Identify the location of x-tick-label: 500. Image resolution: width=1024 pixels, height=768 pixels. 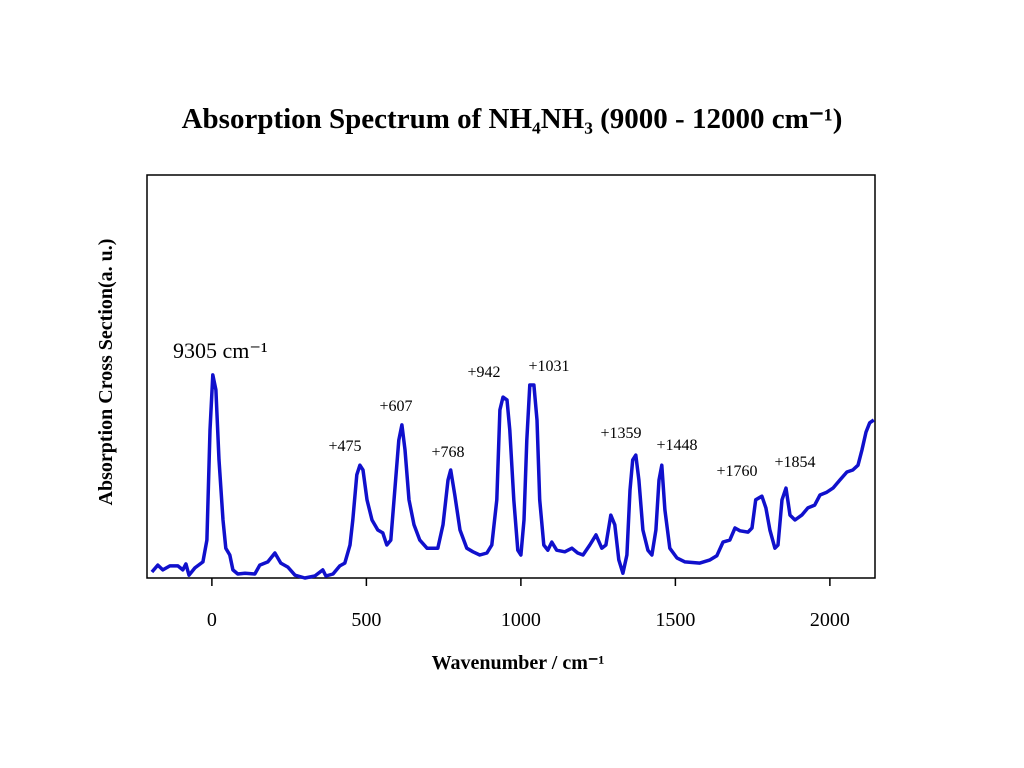
(366, 620).